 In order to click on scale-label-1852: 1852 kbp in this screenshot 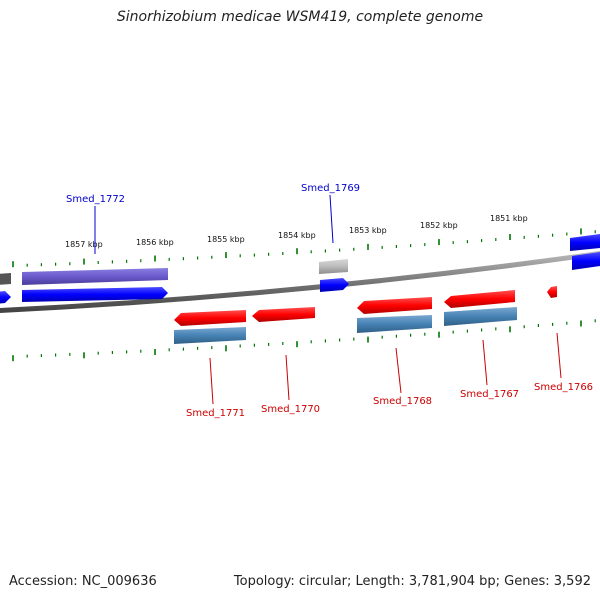, I will do `click(439, 225)`.